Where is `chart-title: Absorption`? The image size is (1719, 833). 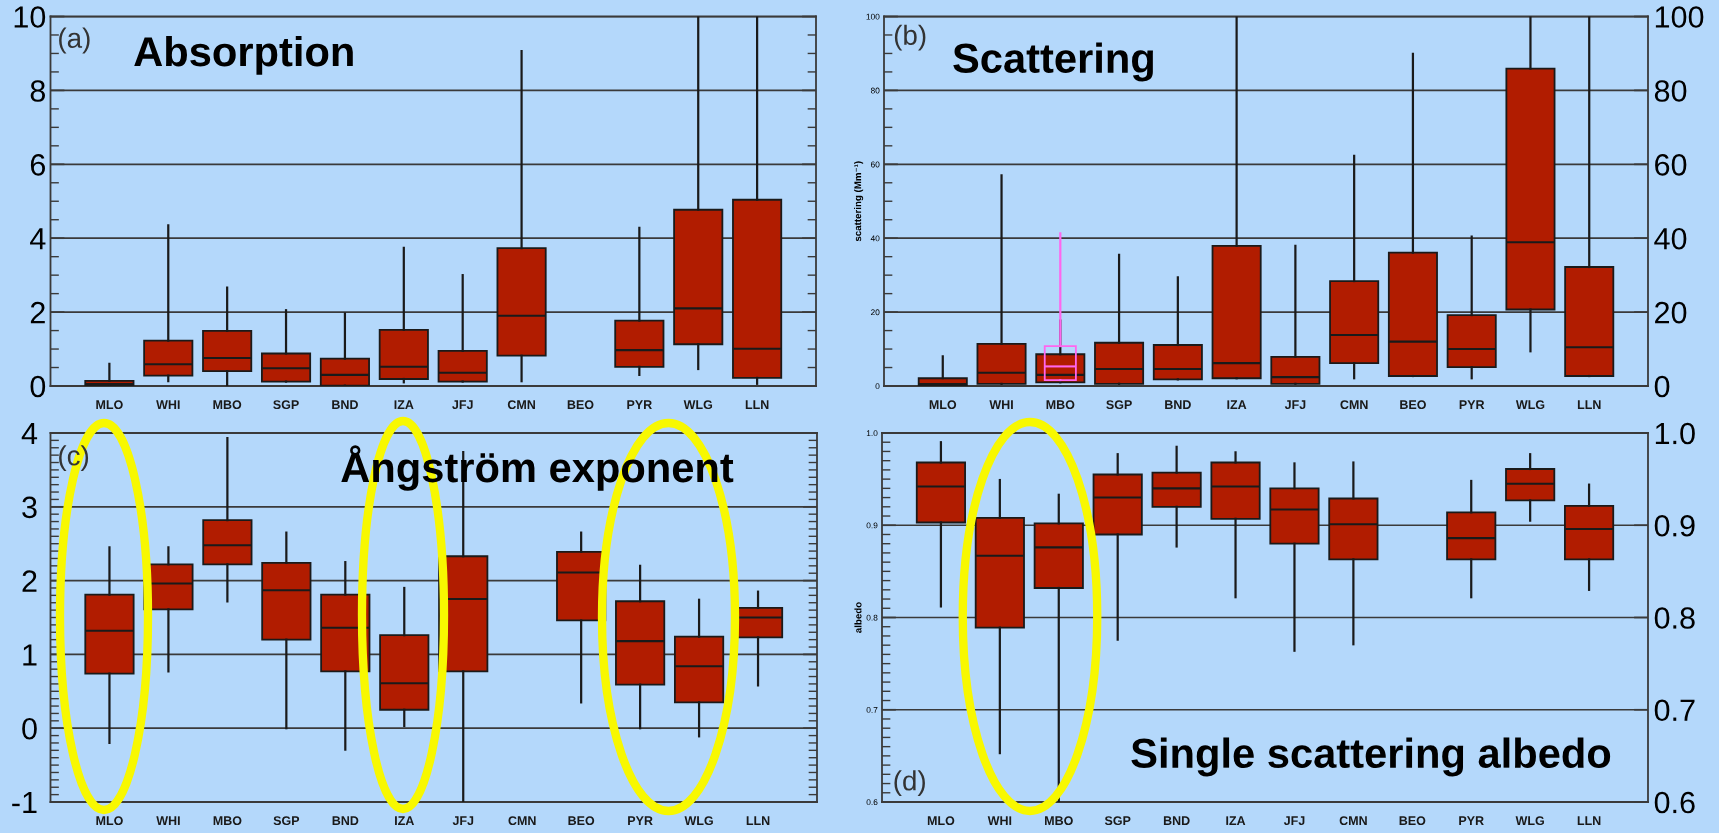
chart-title: Absorption is located at coordinates (243, 55).